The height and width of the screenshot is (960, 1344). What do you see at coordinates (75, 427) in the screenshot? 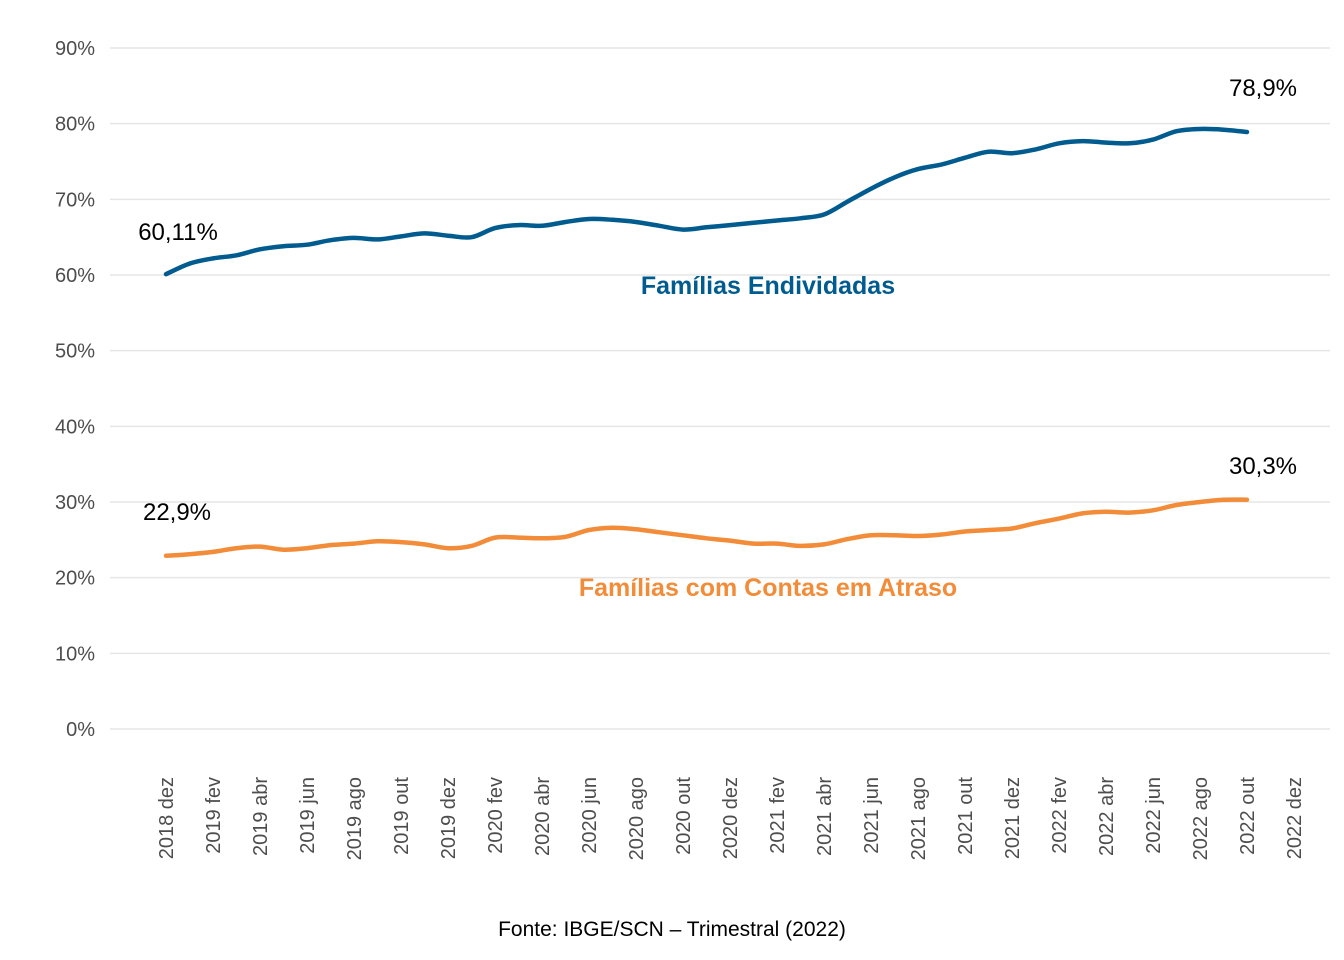
I see `y-tick-label: 40%` at bounding box center [75, 427].